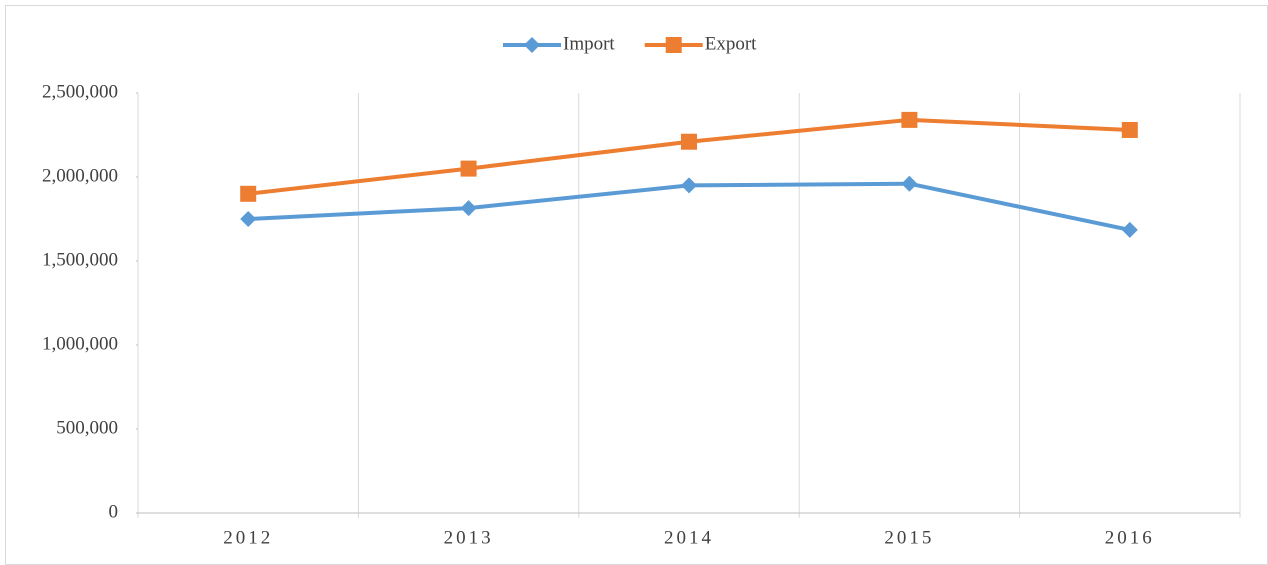  What do you see at coordinates (589, 43) in the screenshot?
I see `legend-label: Import` at bounding box center [589, 43].